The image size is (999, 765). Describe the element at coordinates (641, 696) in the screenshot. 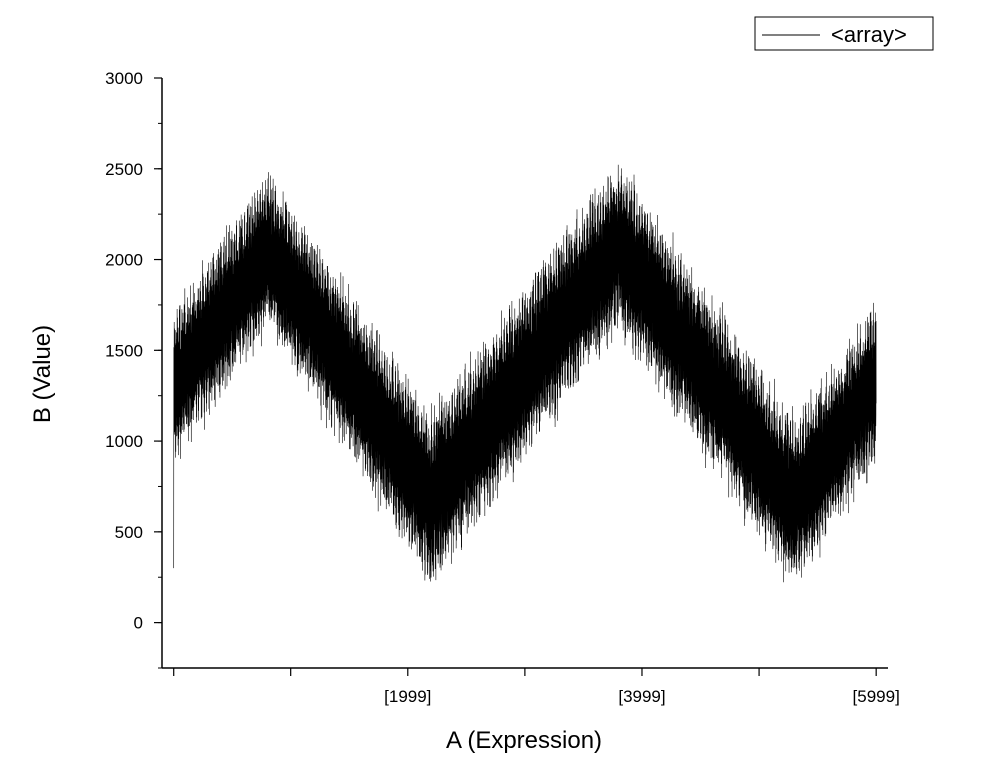

I see `x-tick-label: [3999]` at that location.